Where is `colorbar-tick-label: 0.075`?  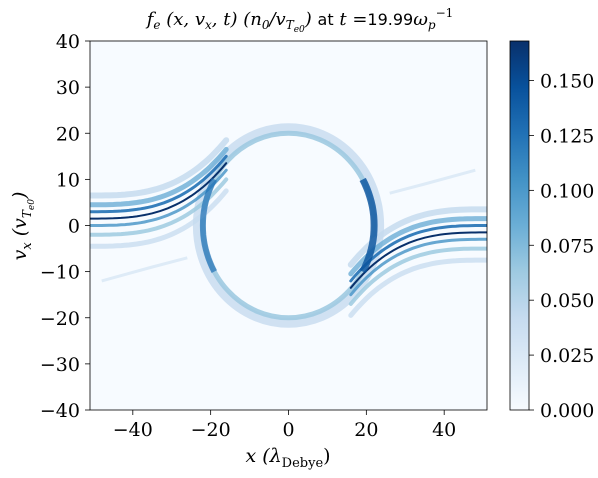
colorbar-tick-label: 0.075 is located at coordinates (567, 246).